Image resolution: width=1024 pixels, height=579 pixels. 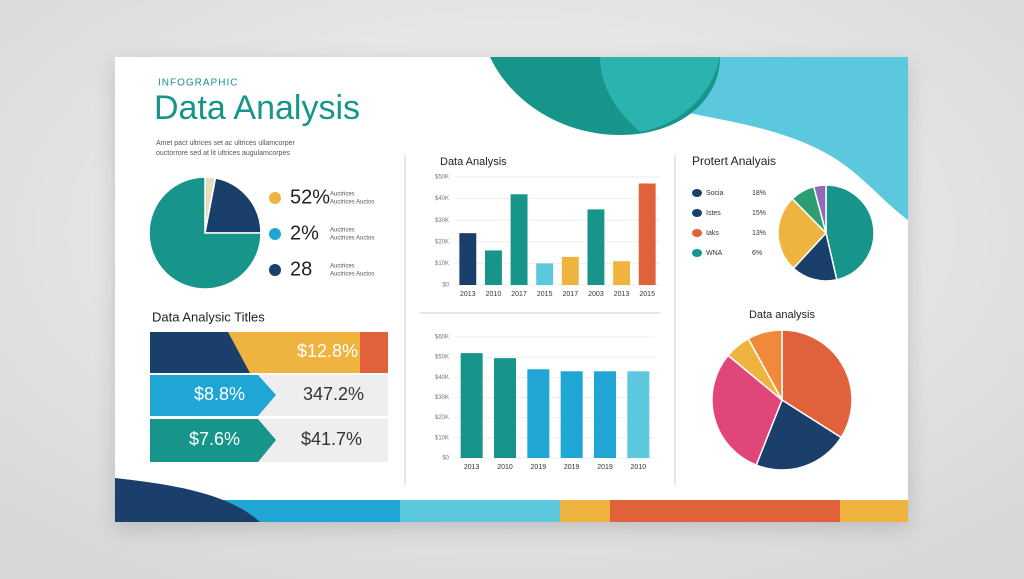 What do you see at coordinates (473, 162) in the screenshot?
I see `chart-title: Data Analysis` at bounding box center [473, 162].